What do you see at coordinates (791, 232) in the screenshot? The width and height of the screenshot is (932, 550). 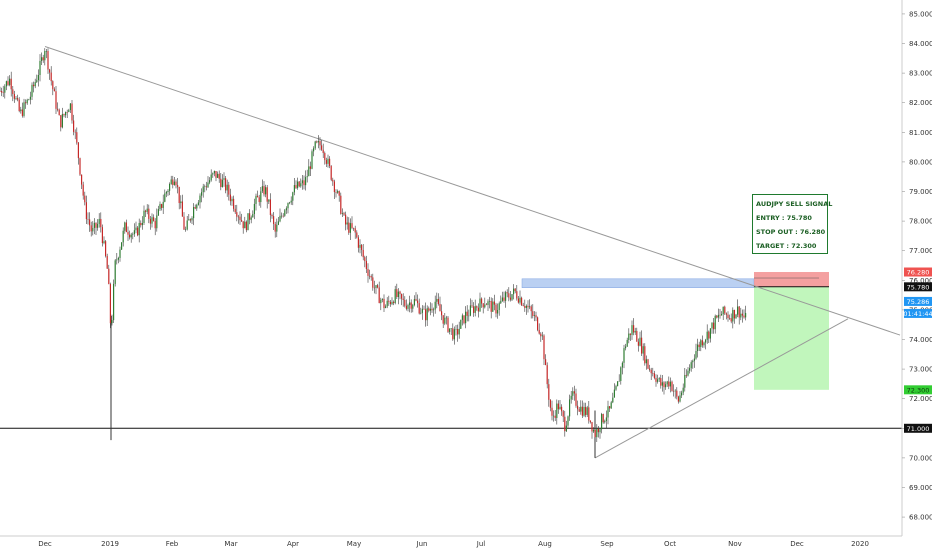 I see `signal-stop: STOP OUT : 76.280` at bounding box center [791, 232].